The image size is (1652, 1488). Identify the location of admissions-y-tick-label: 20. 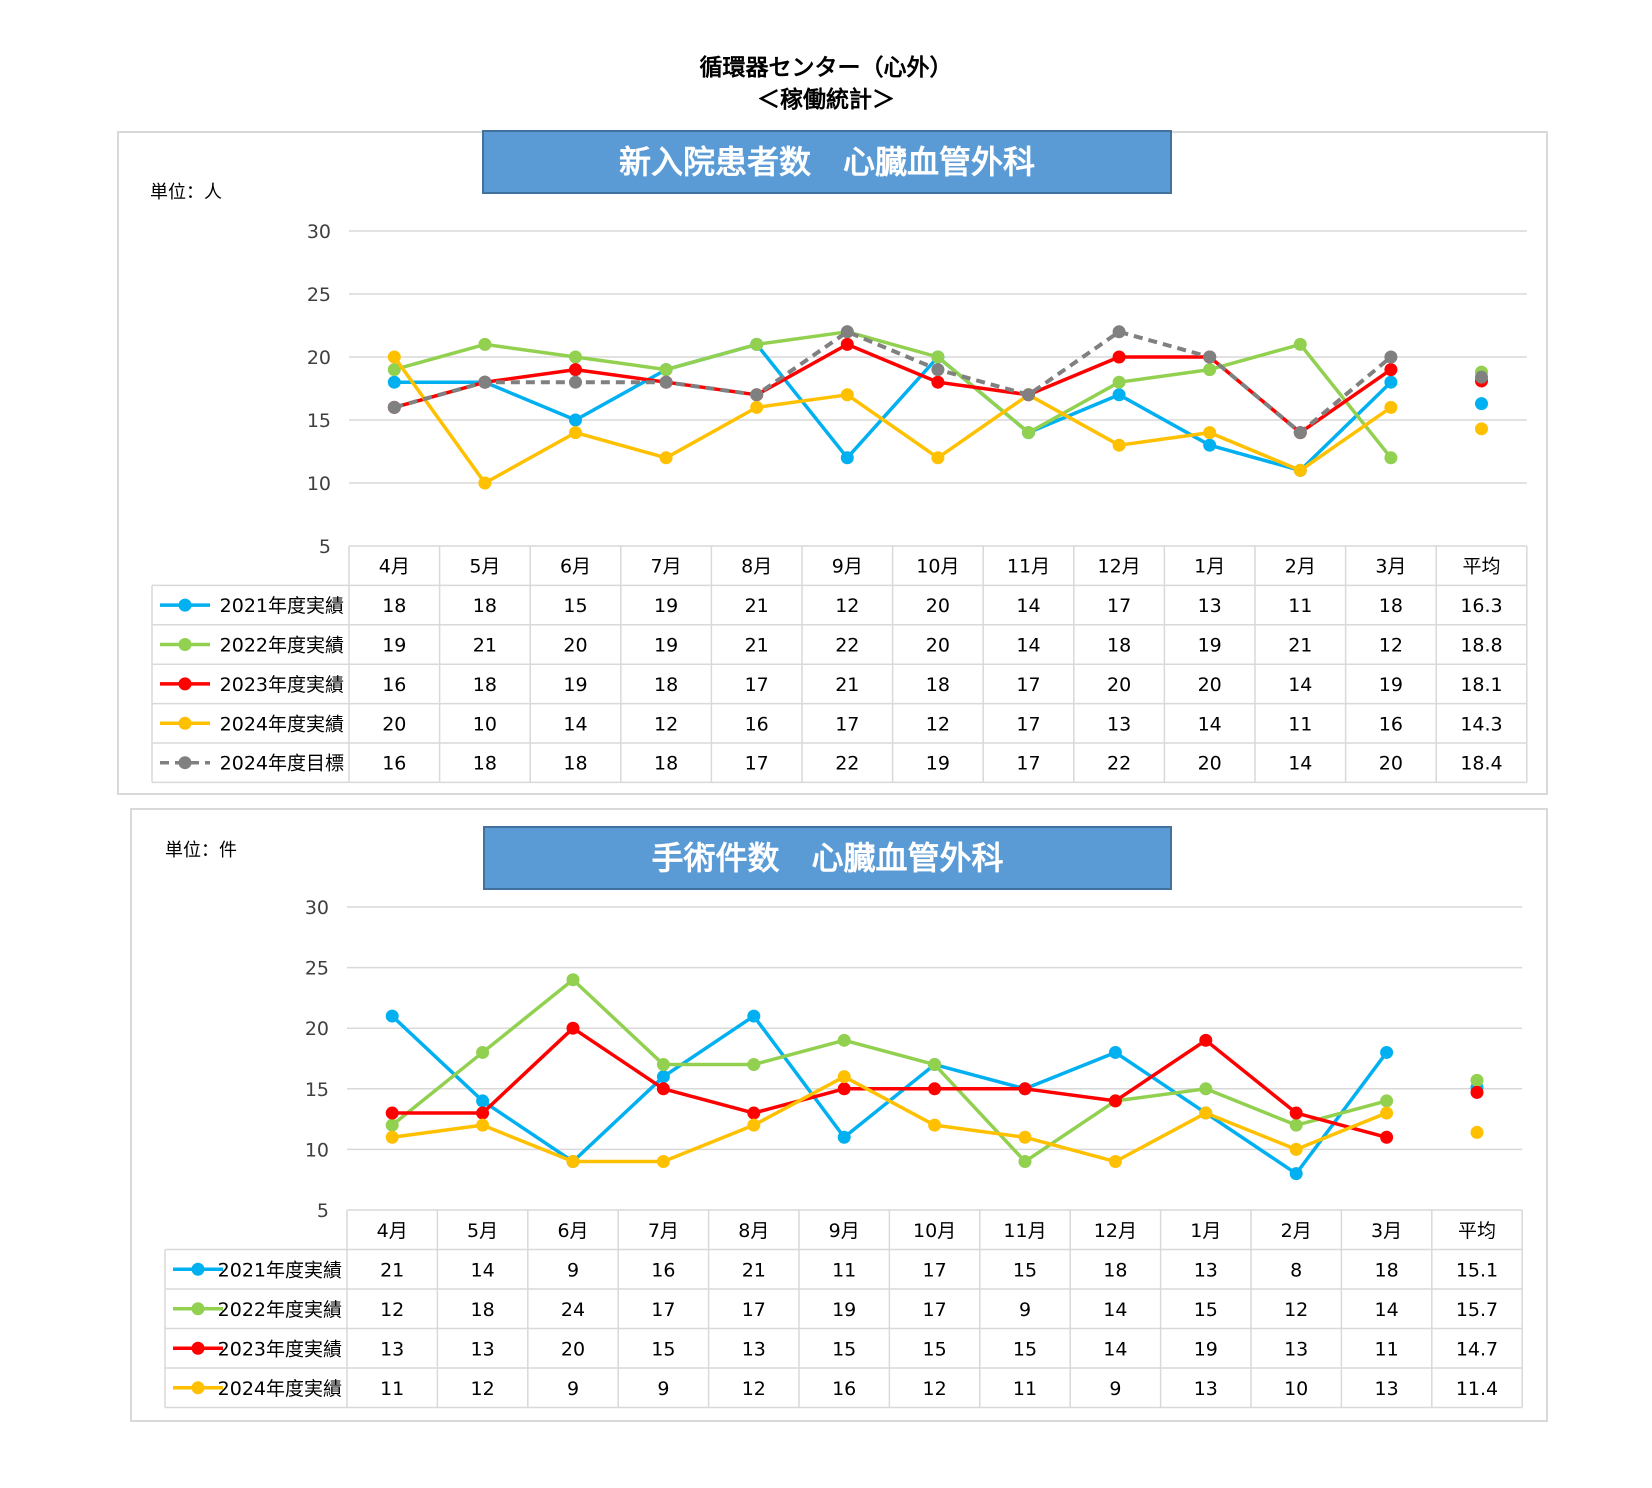
(319, 358).